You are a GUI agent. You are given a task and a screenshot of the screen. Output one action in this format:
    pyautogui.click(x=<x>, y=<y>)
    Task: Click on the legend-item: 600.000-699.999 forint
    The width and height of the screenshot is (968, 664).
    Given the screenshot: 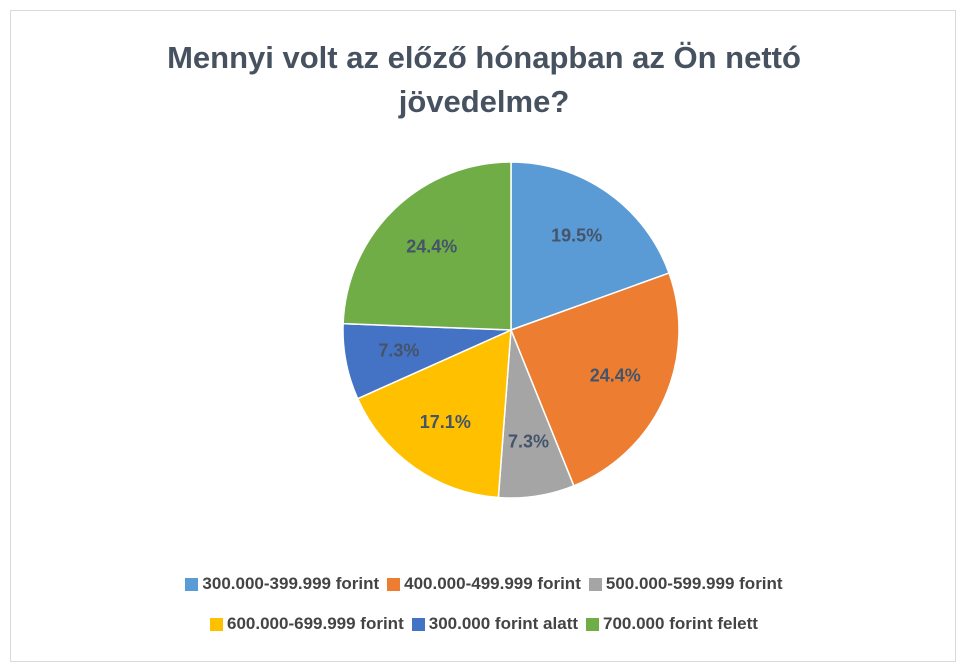 What is the action you would take?
    pyautogui.click(x=307, y=624)
    